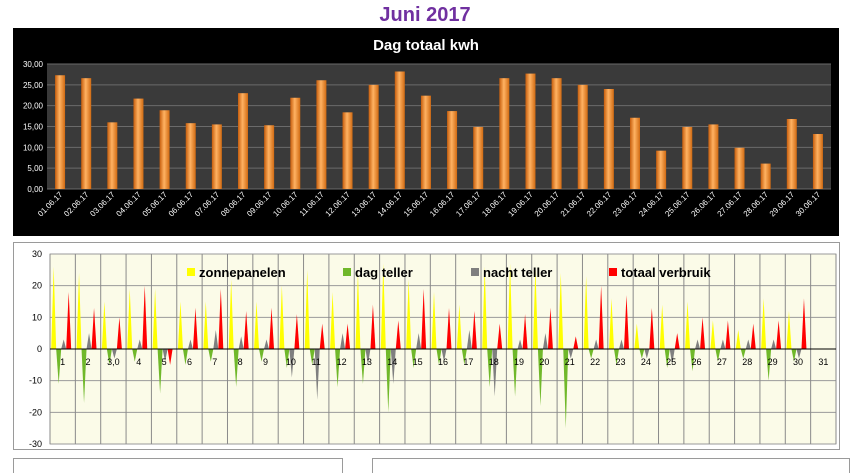  Describe the element at coordinates (214, 362) in the screenshot. I see `chart2-x-label: 7` at that location.